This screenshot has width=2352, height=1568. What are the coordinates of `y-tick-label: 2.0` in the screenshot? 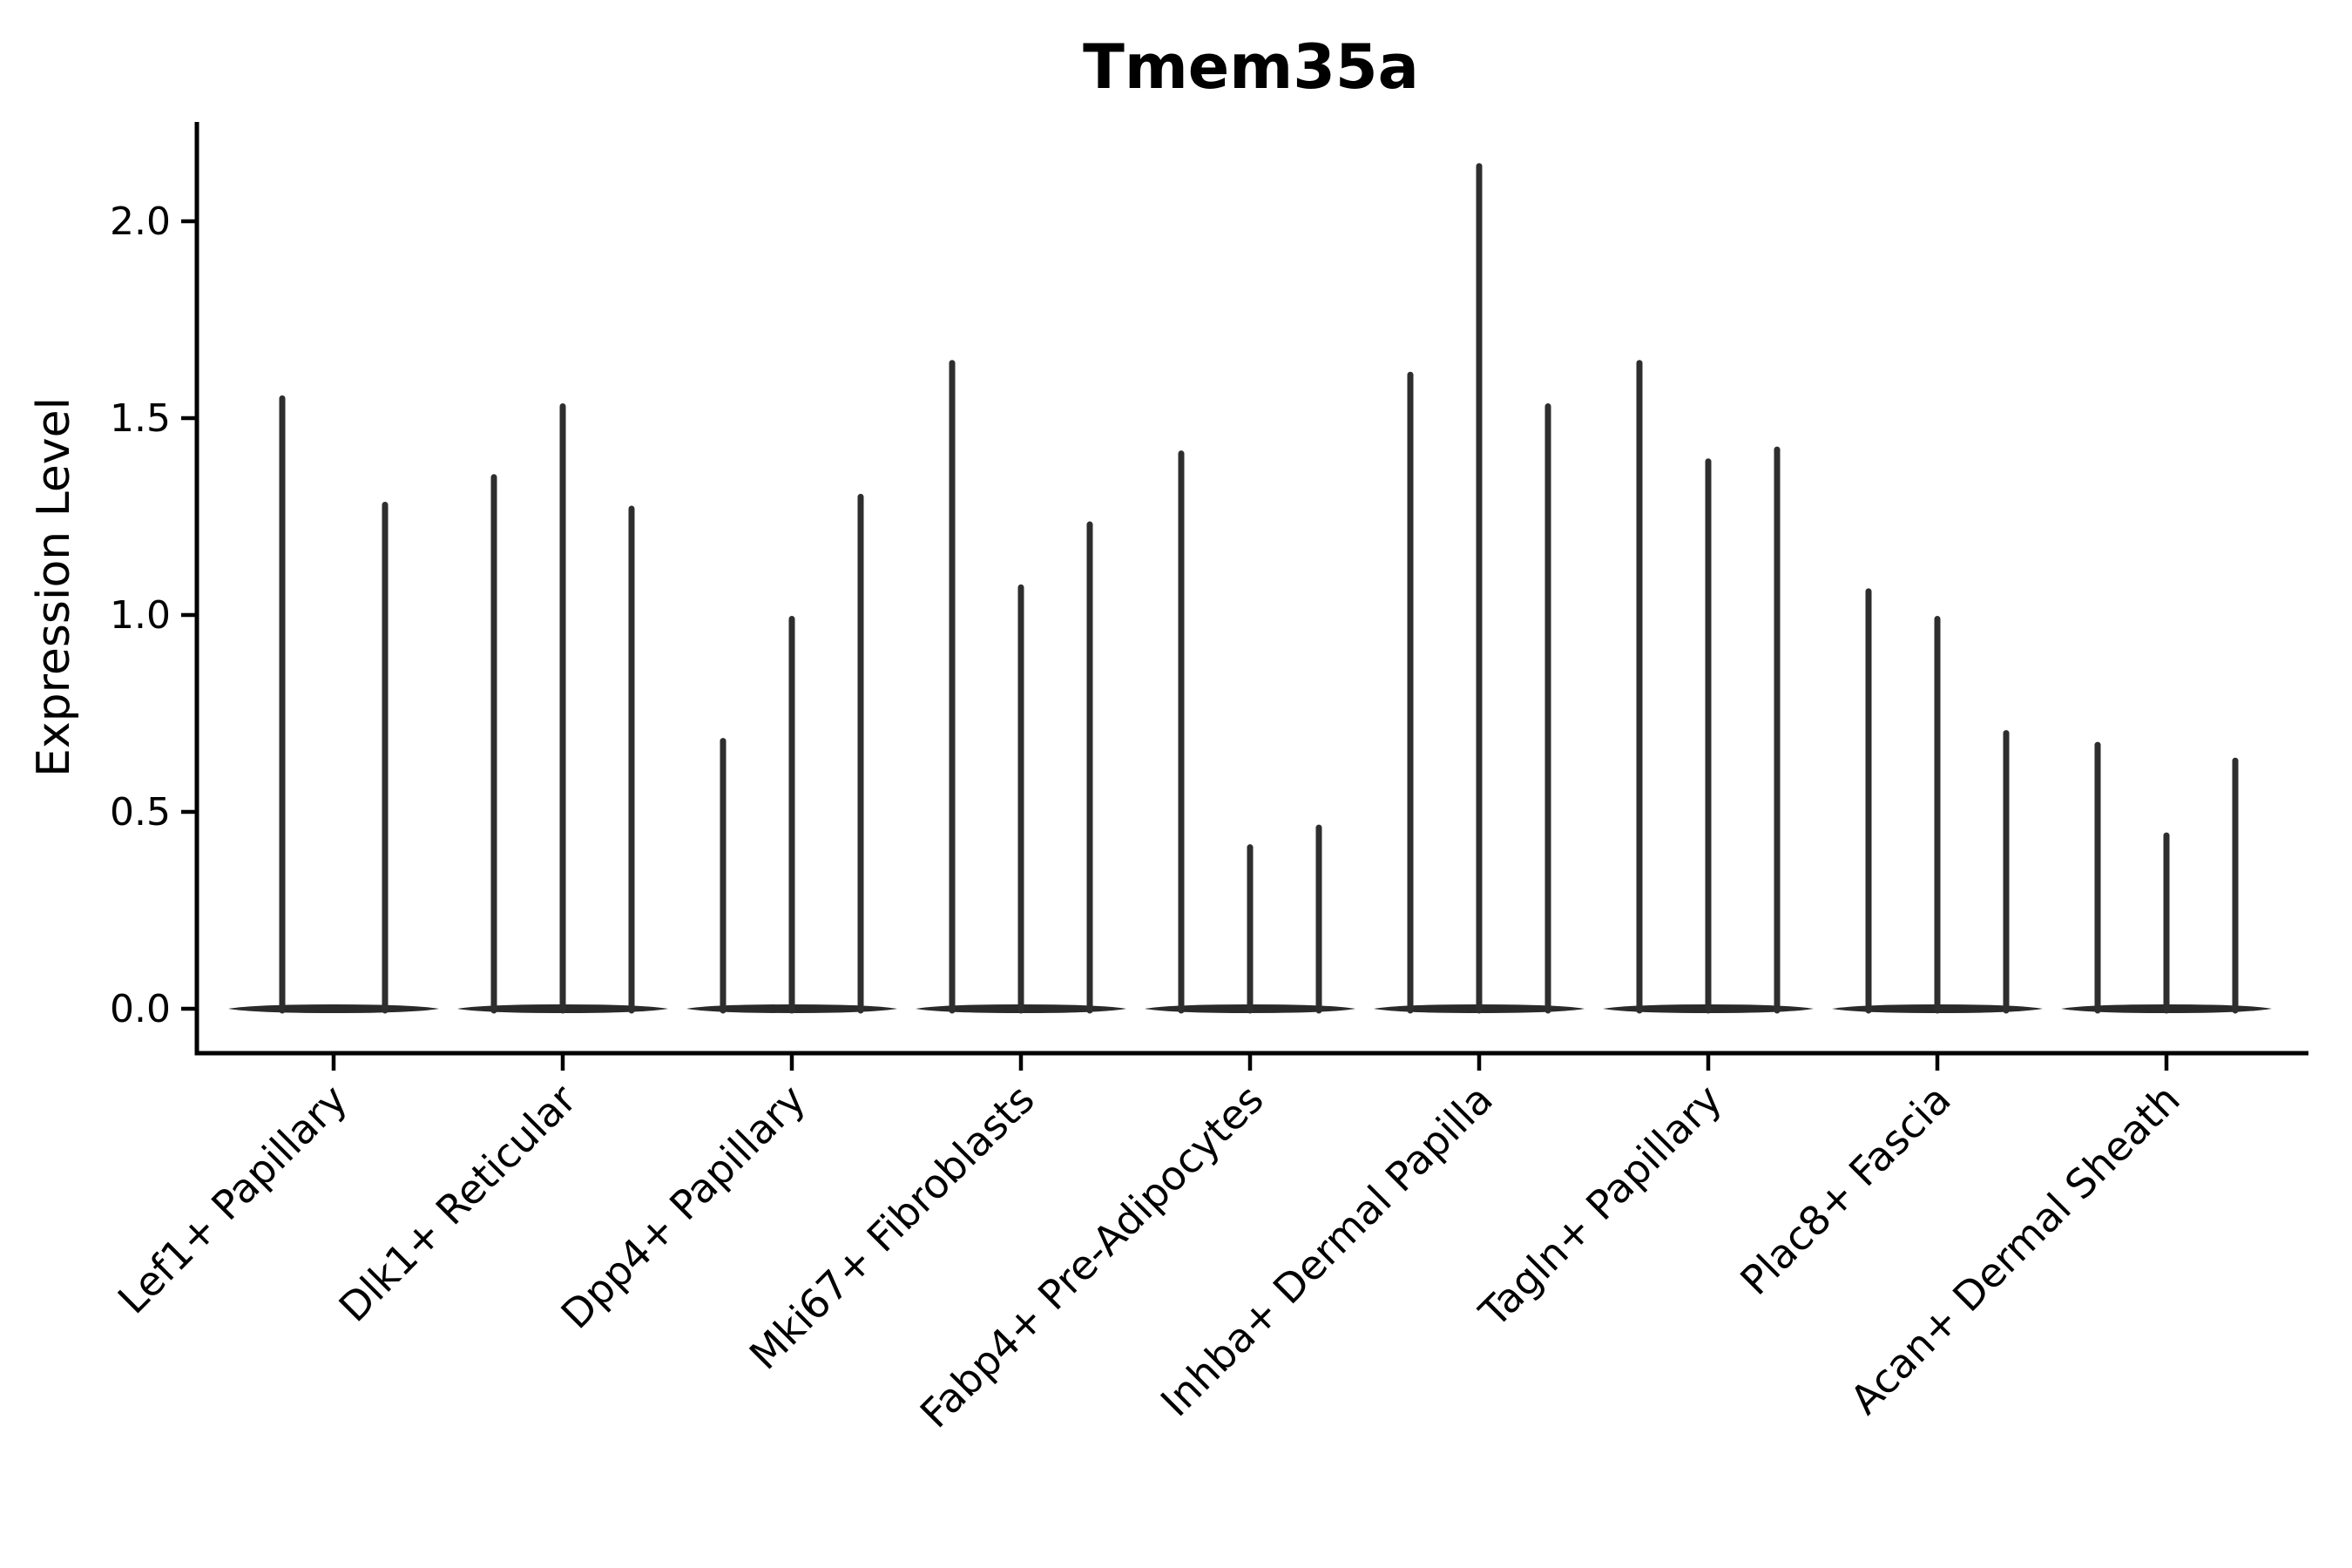 It's located at (140, 221).